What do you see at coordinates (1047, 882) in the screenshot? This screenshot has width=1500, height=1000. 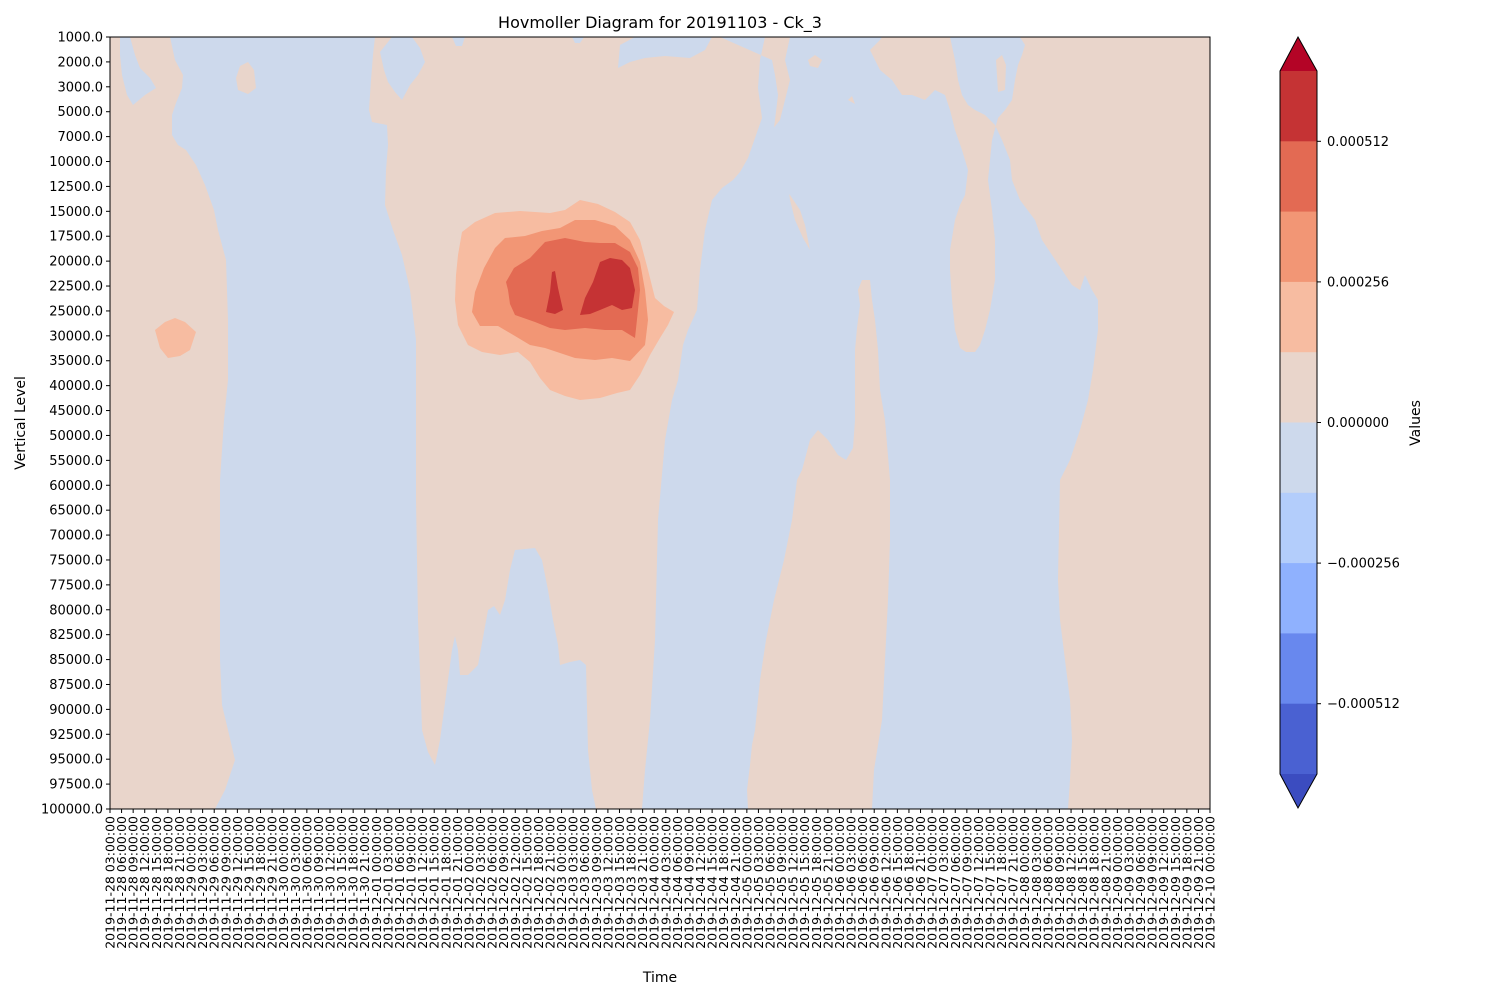 I see `x-tick-label: 2019-12-08 06:00:00` at bounding box center [1047, 882].